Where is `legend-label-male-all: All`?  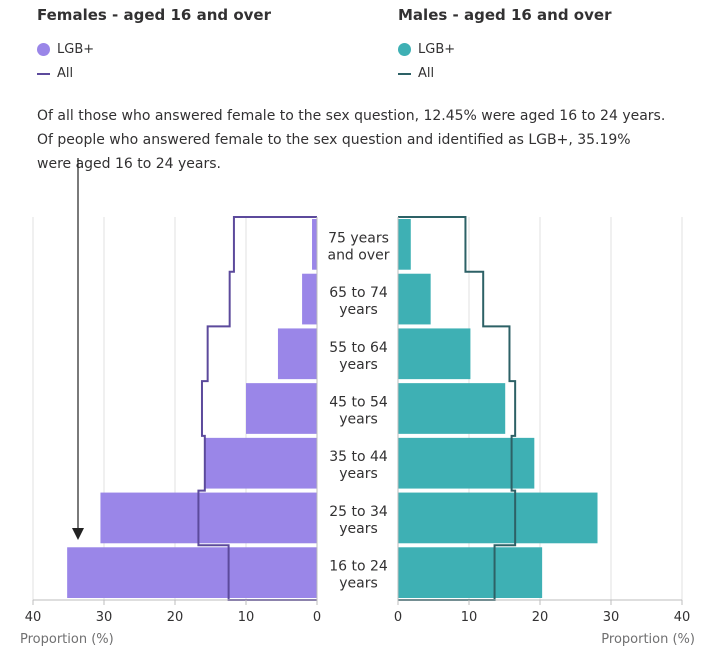
legend-label-male-all: All is located at coordinates (426, 73).